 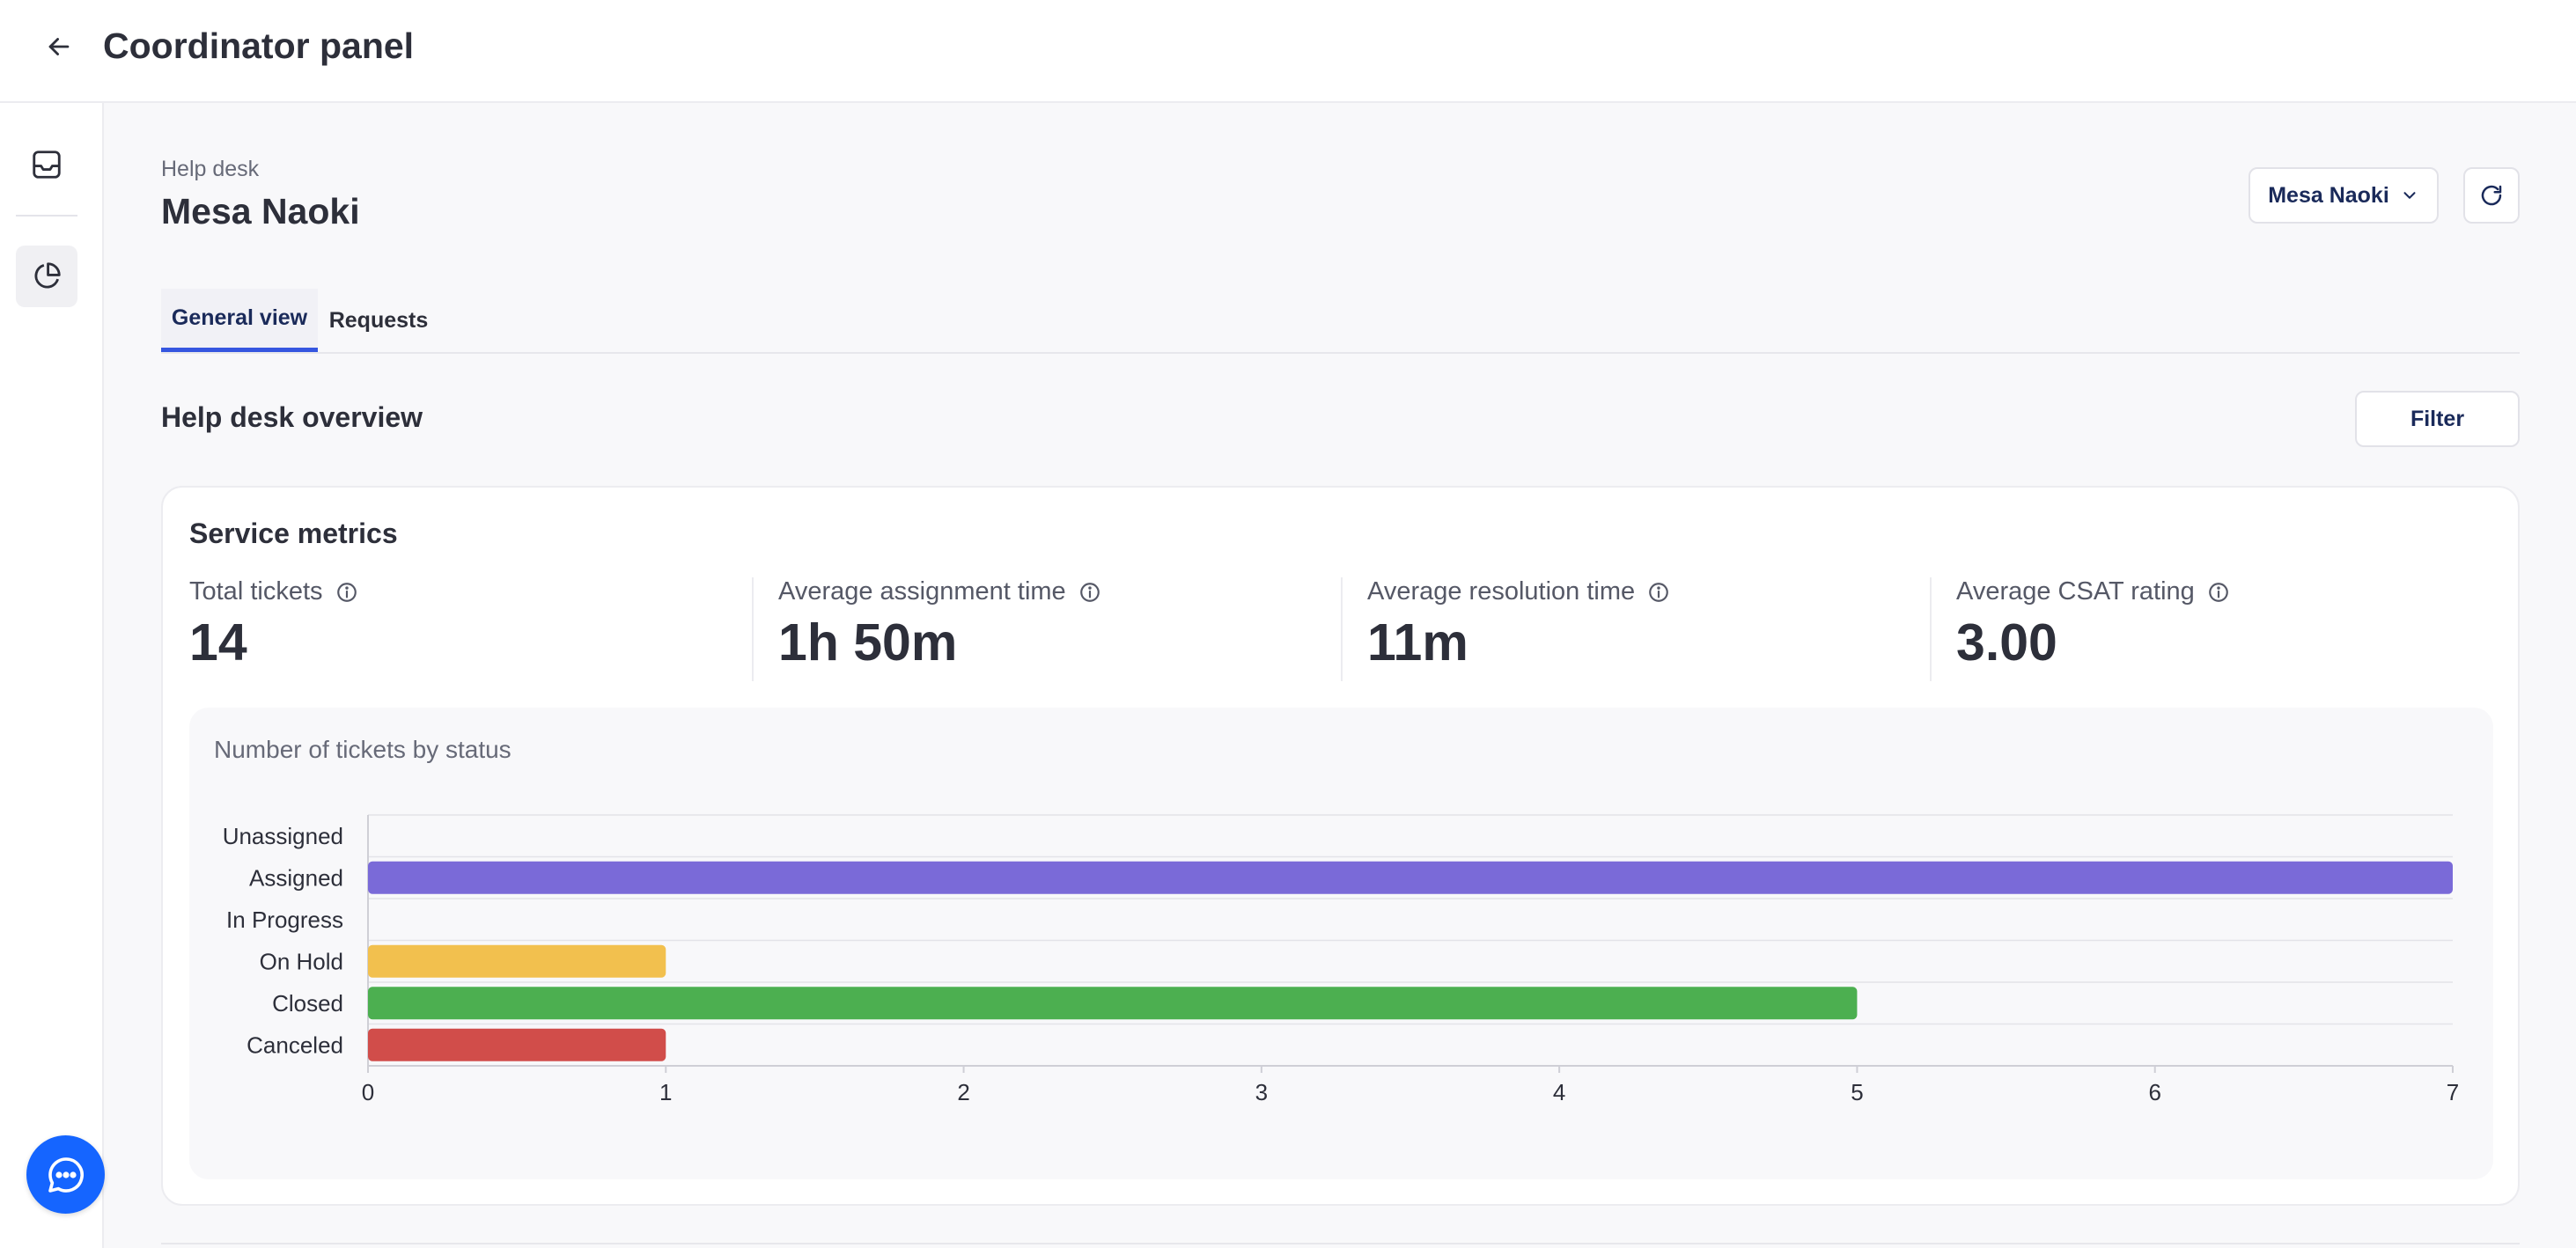 I want to click on x-tick-label: 5, so click(x=1857, y=1092).